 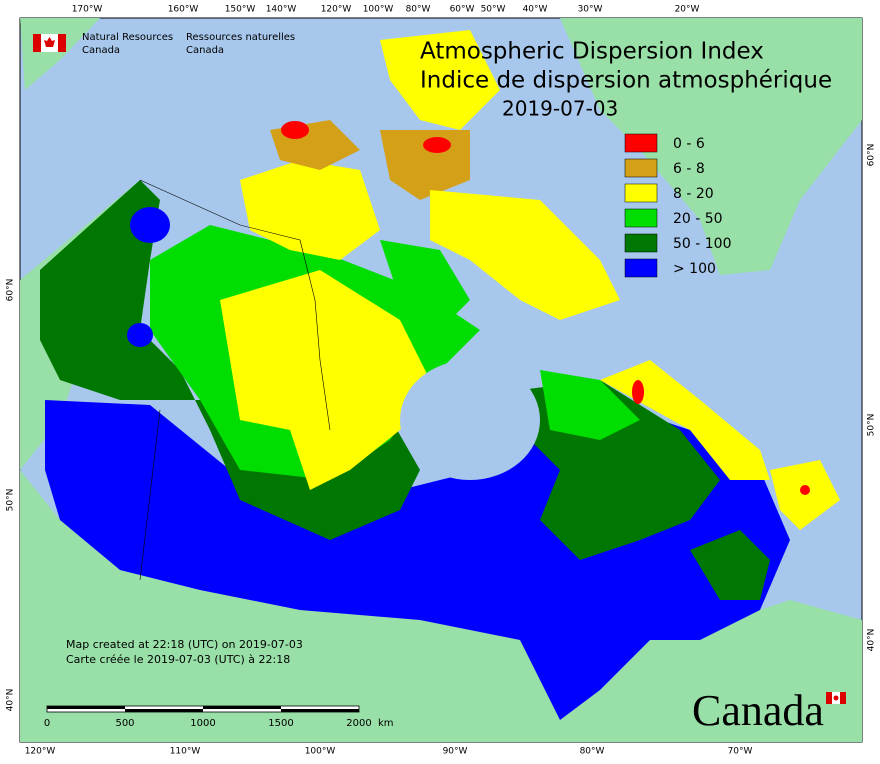 I want to click on graticule-label: 160°W, so click(x=183, y=10).